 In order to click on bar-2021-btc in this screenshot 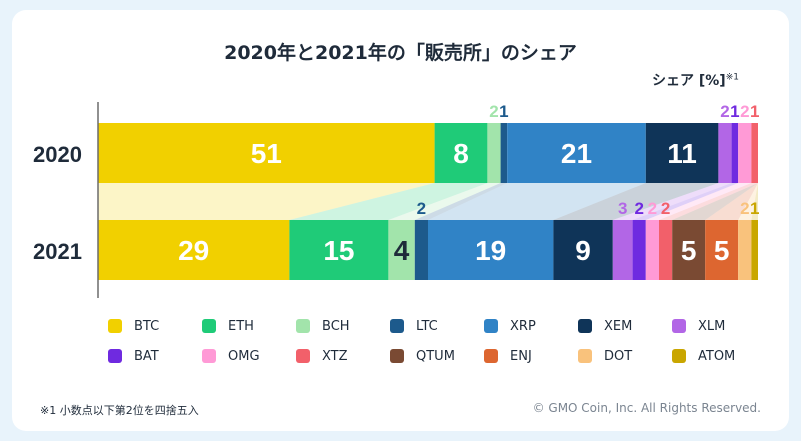, I will do `click(194, 250)`.